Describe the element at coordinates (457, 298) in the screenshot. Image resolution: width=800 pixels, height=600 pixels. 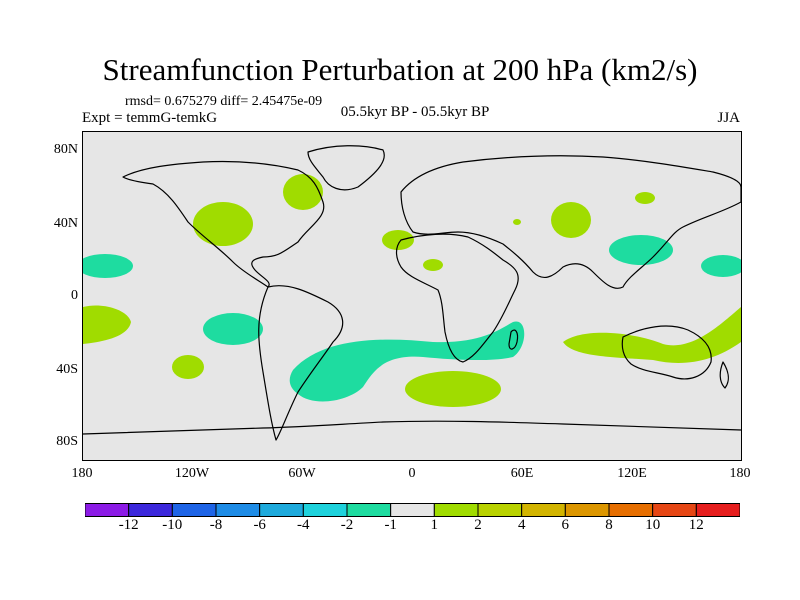
I see `coastline-africa` at that location.